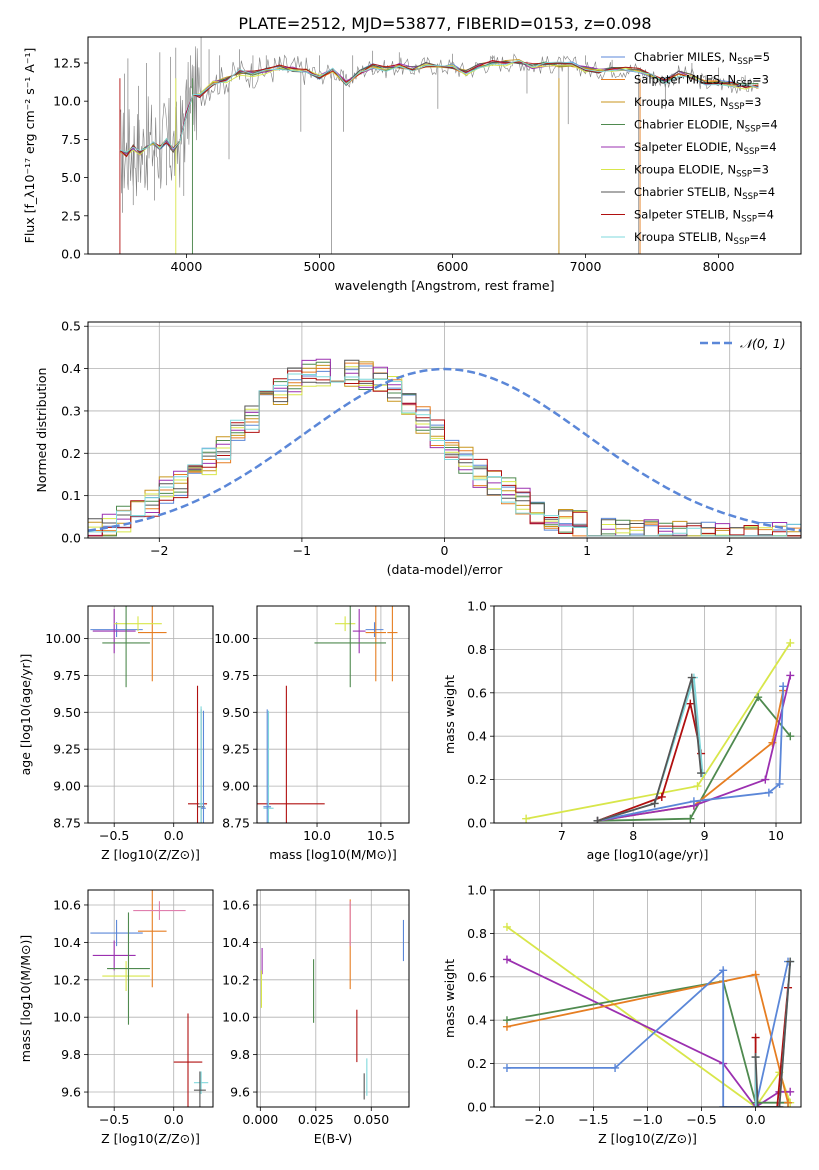  Describe the element at coordinates (41, 430) in the screenshot. I see `y-axis-label: Normed distribution` at that location.